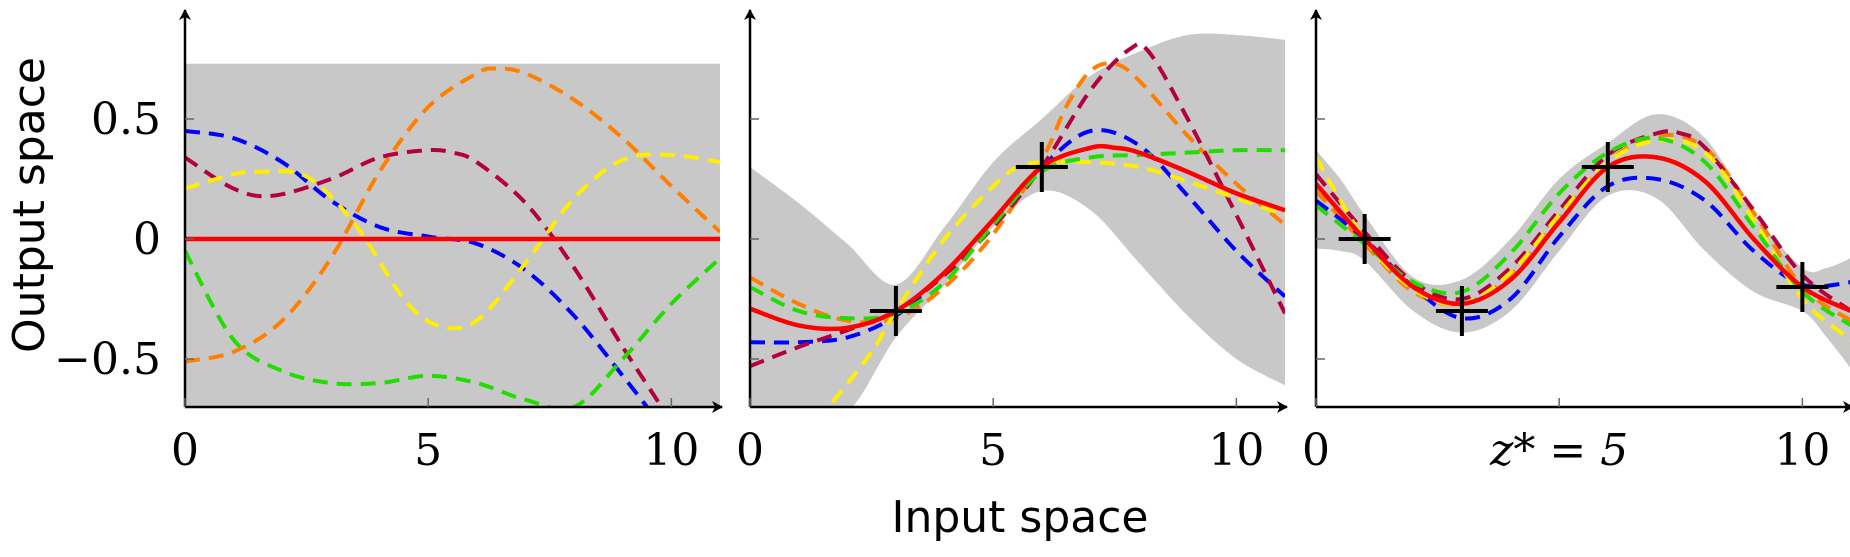 The image size is (1850, 557). I want to click on y-axis-title: Output space, so click(29, 205).